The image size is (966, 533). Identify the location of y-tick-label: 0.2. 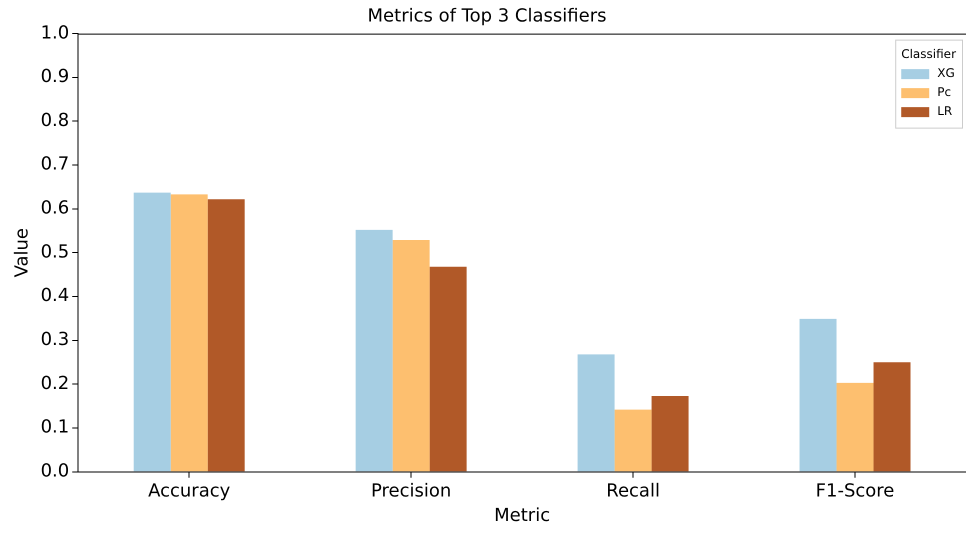
(55, 383).